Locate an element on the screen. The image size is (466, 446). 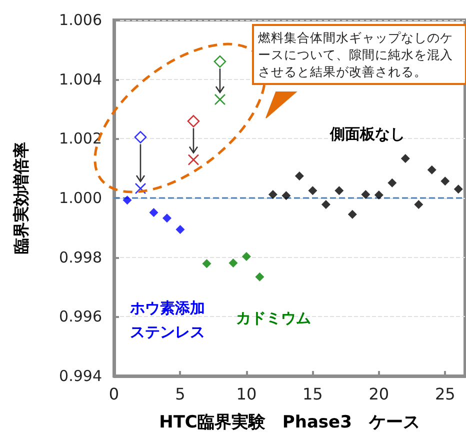
y-axis-title: 臨界実効増倍率 is located at coordinates (21, 198).